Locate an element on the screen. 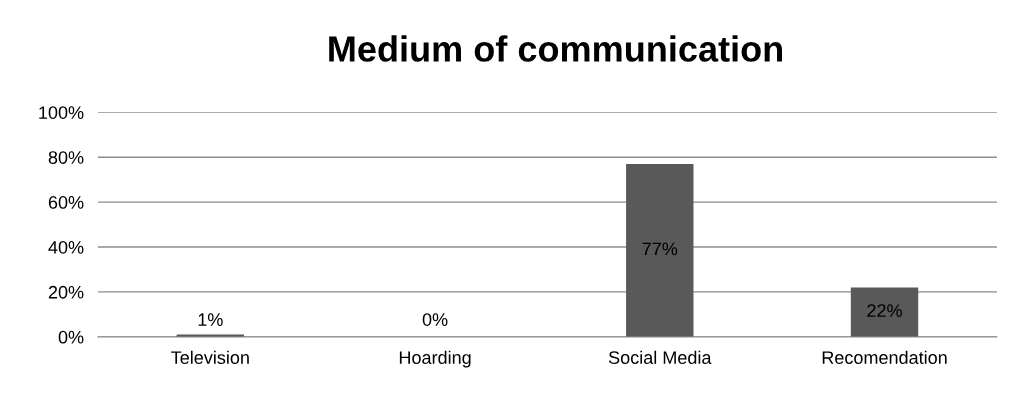 This screenshot has height=401, width=1010. y-tick-label: 20% is located at coordinates (66, 292).